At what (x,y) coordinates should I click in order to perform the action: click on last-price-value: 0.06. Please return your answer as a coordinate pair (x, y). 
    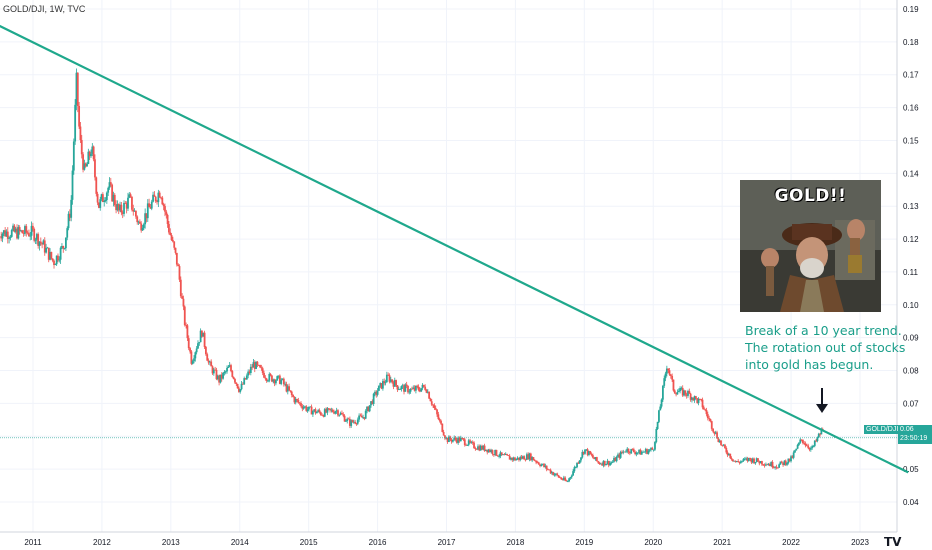
    Looking at the image, I should click on (907, 429).